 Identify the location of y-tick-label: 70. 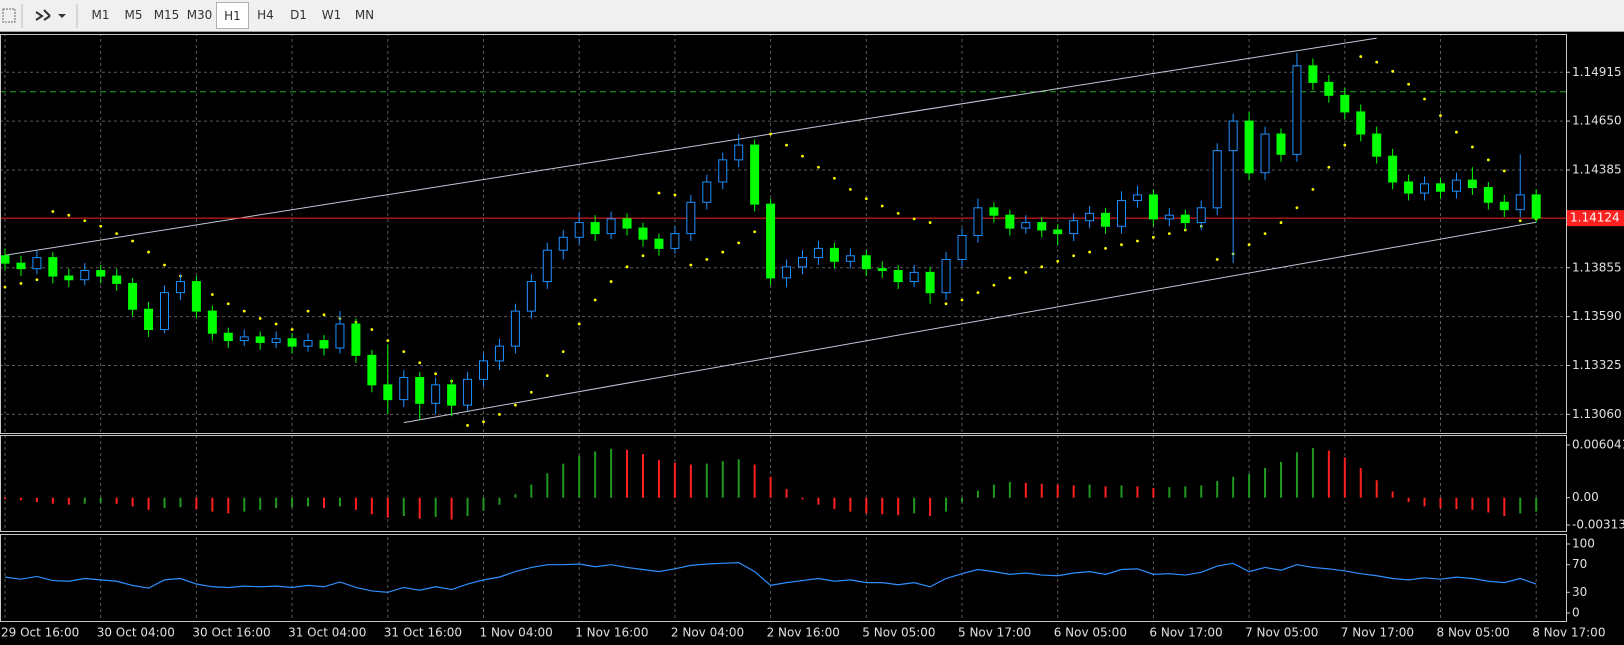
(1579, 564).